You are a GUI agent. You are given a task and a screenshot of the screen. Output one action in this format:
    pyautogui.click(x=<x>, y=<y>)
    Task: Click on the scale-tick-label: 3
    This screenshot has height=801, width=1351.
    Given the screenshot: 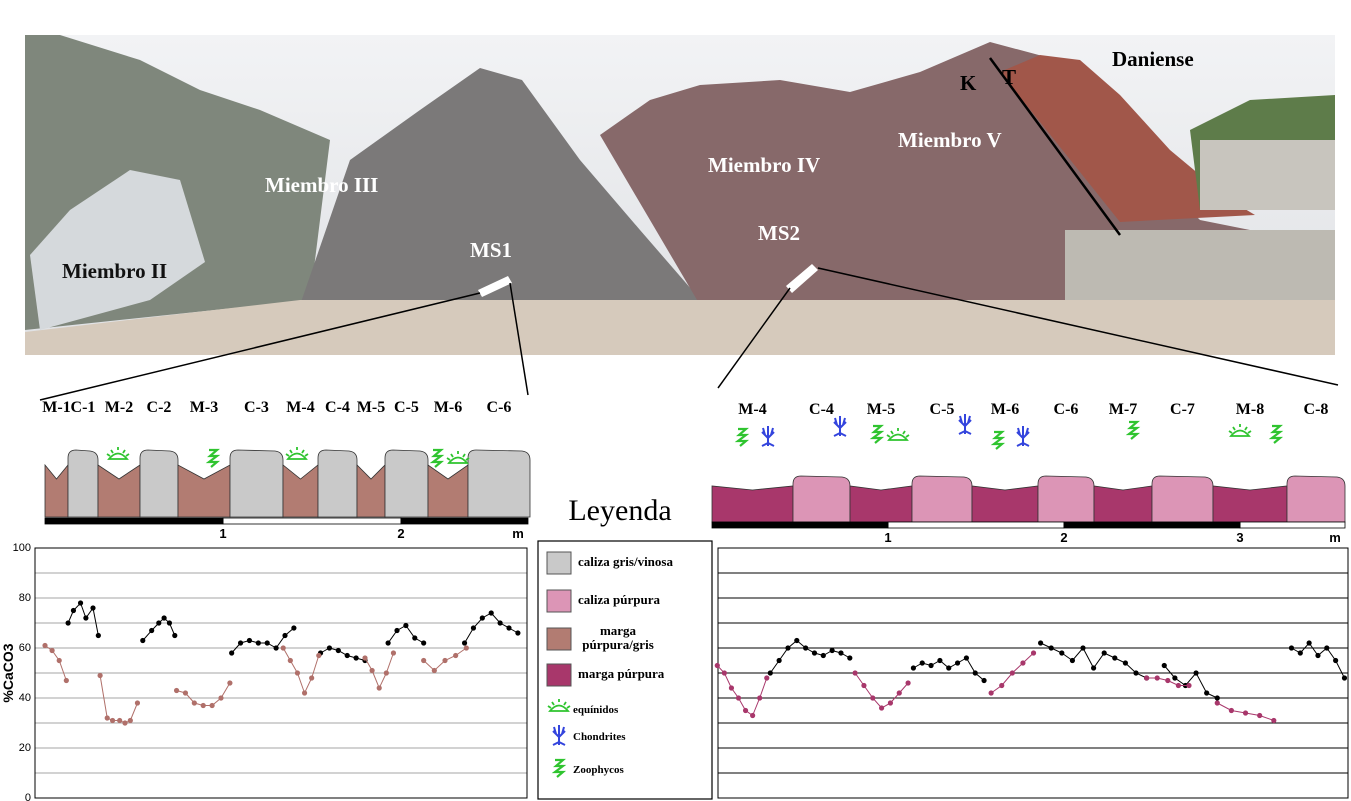 What is the action you would take?
    pyautogui.click(x=1239, y=537)
    